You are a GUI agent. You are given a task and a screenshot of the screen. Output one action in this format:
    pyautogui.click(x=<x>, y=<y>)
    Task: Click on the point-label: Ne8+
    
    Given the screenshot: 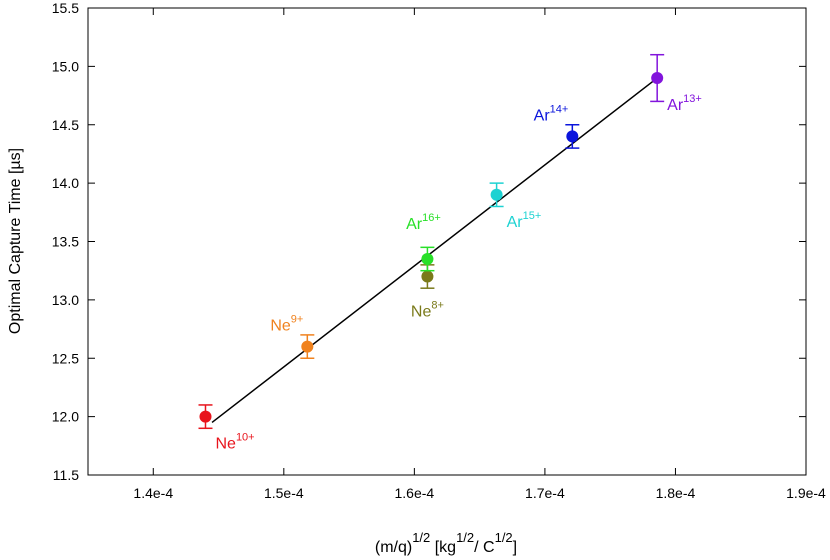 What is the action you would take?
    pyautogui.click(x=427, y=310)
    